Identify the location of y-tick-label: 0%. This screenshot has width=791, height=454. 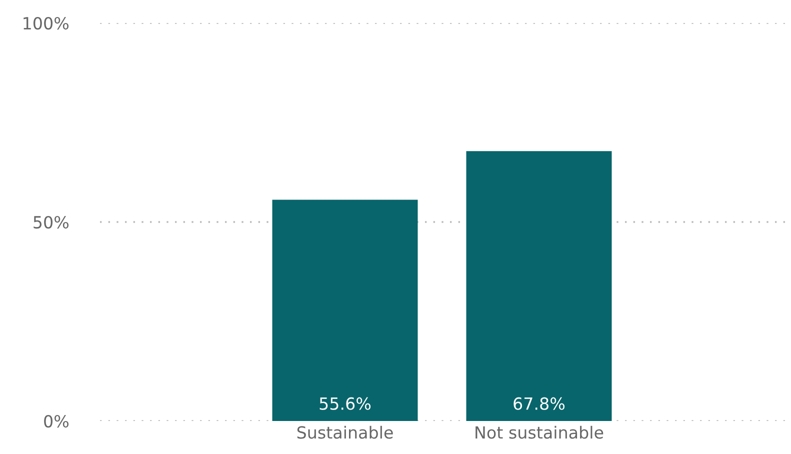
(56, 421).